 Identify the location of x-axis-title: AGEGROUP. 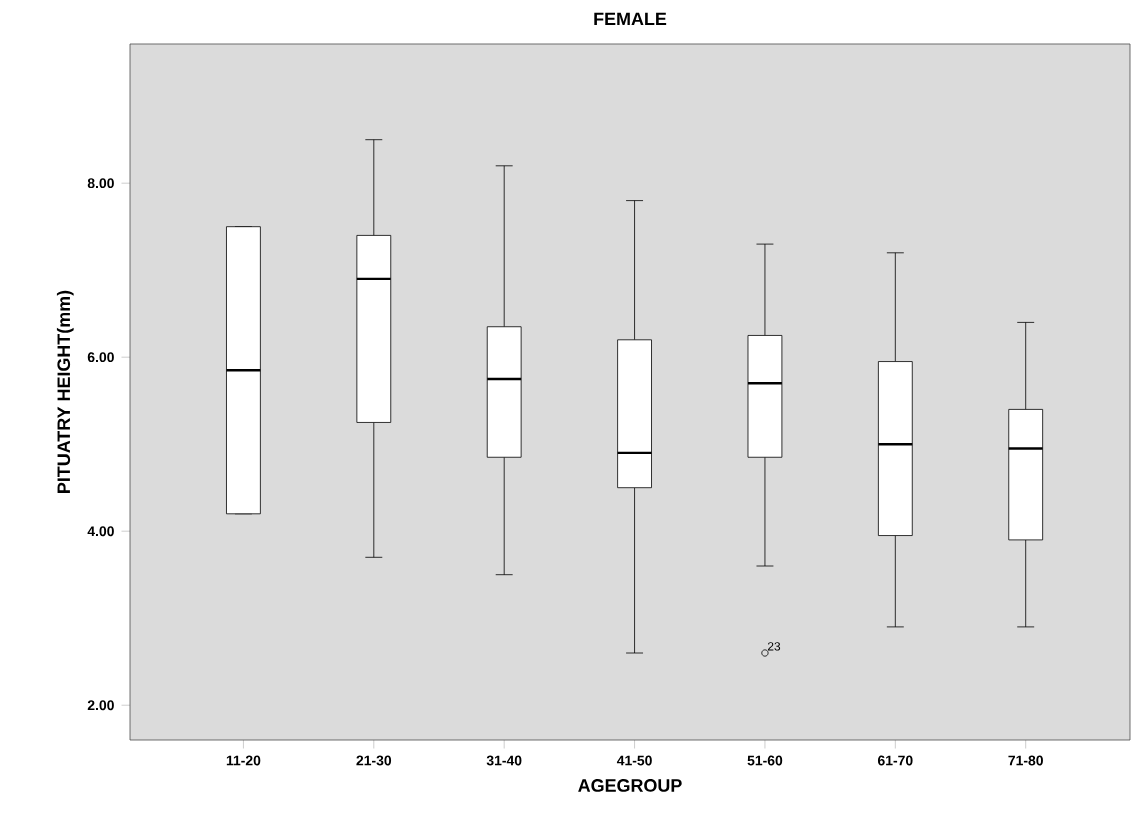
(630, 785).